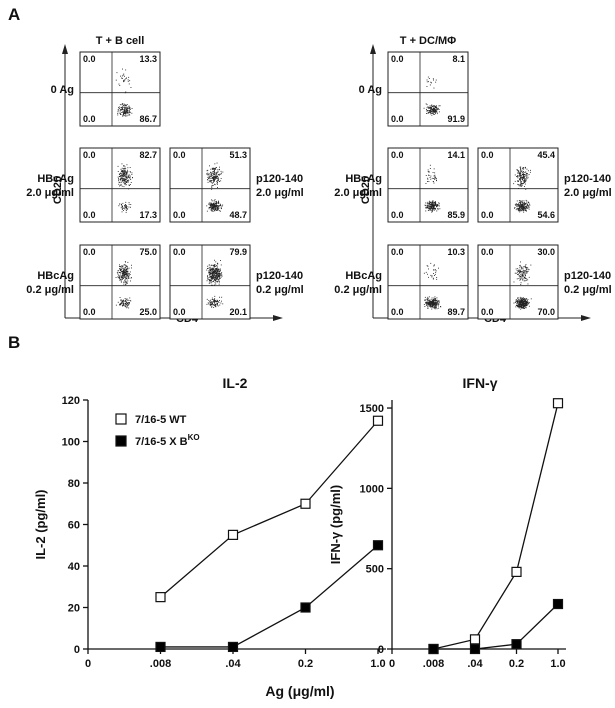 This screenshot has width=615, height=708. What do you see at coordinates (148, 119) in the screenshot?
I see `quadrant-value: 86.7` at bounding box center [148, 119].